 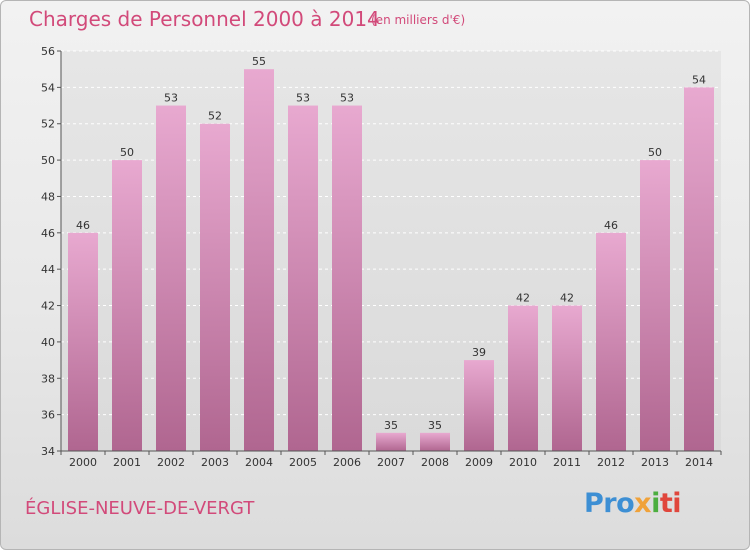 What do you see at coordinates (48, 269) in the screenshot?
I see `y-tick-label: 44` at bounding box center [48, 269].